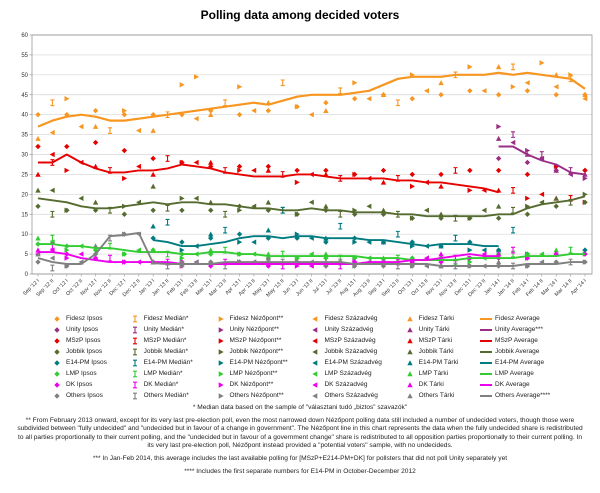 The image size is (600, 493). Describe the element at coordinates (349, 329) in the screenshot. I see `legend-label: Unity Századvég` at that location.